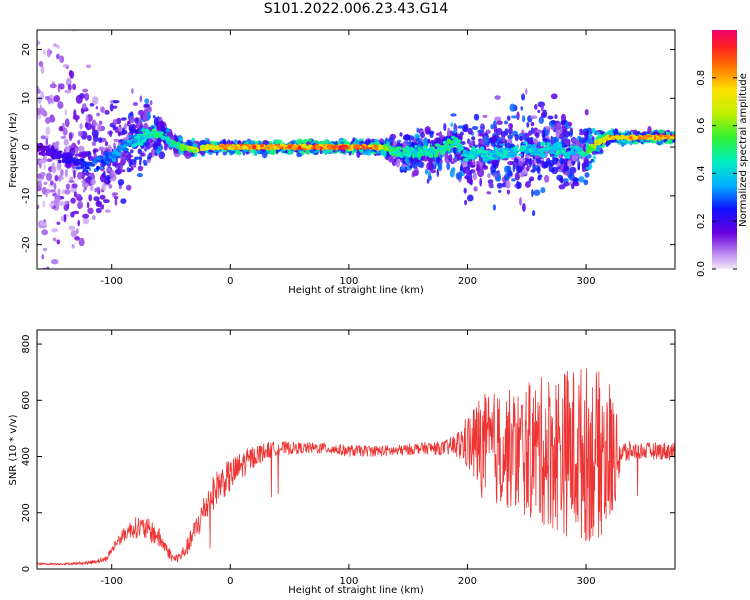 Image resolution: width=750 pixels, height=600 pixels. Describe the element at coordinates (356, 290) in the screenshot. I see `spectrogram-xlabel: Height of straight line (km)` at that location.